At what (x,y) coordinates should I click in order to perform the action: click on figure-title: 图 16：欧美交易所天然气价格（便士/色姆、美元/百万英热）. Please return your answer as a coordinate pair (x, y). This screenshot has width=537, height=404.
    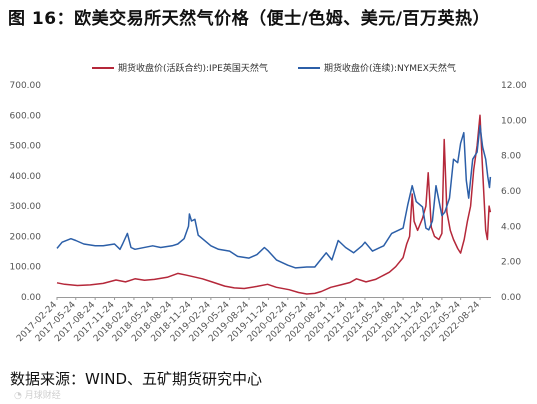
    Looking at the image, I should click on (249, 19).